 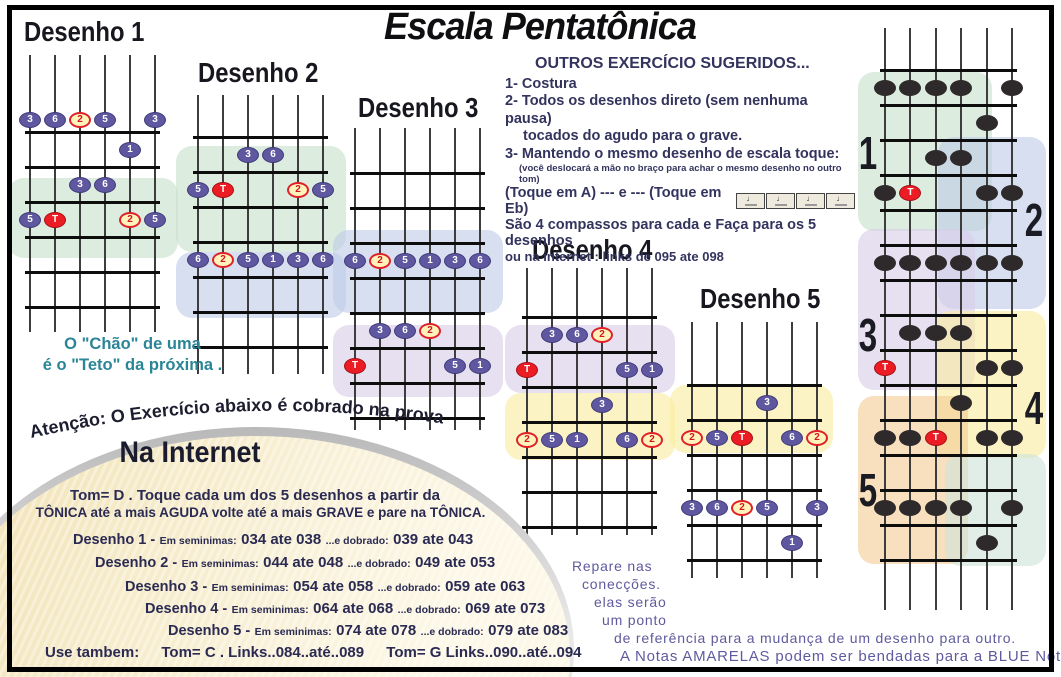 What do you see at coordinates (84, 31) in the screenshot?
I see `desenho-1-title: Desenho 1` at bounding box center [84, 31].